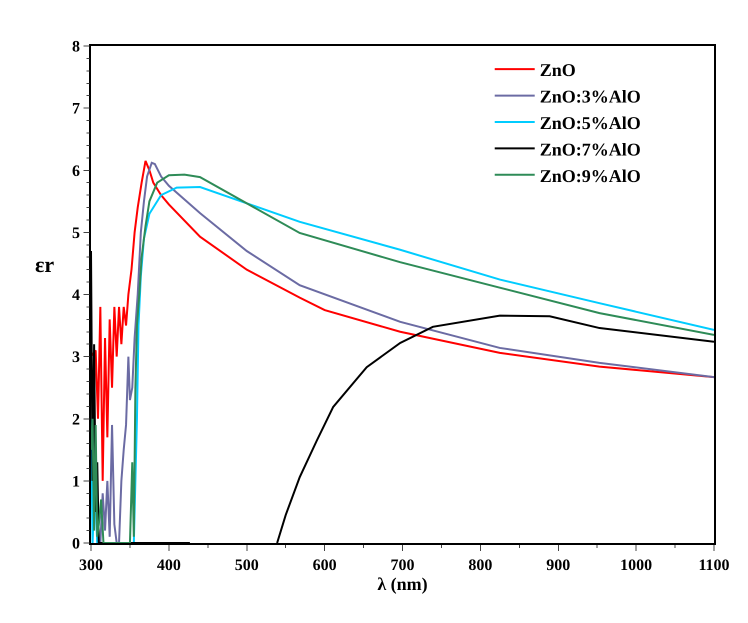  I want to click on y-axis-title: εr, so click(44, 264).